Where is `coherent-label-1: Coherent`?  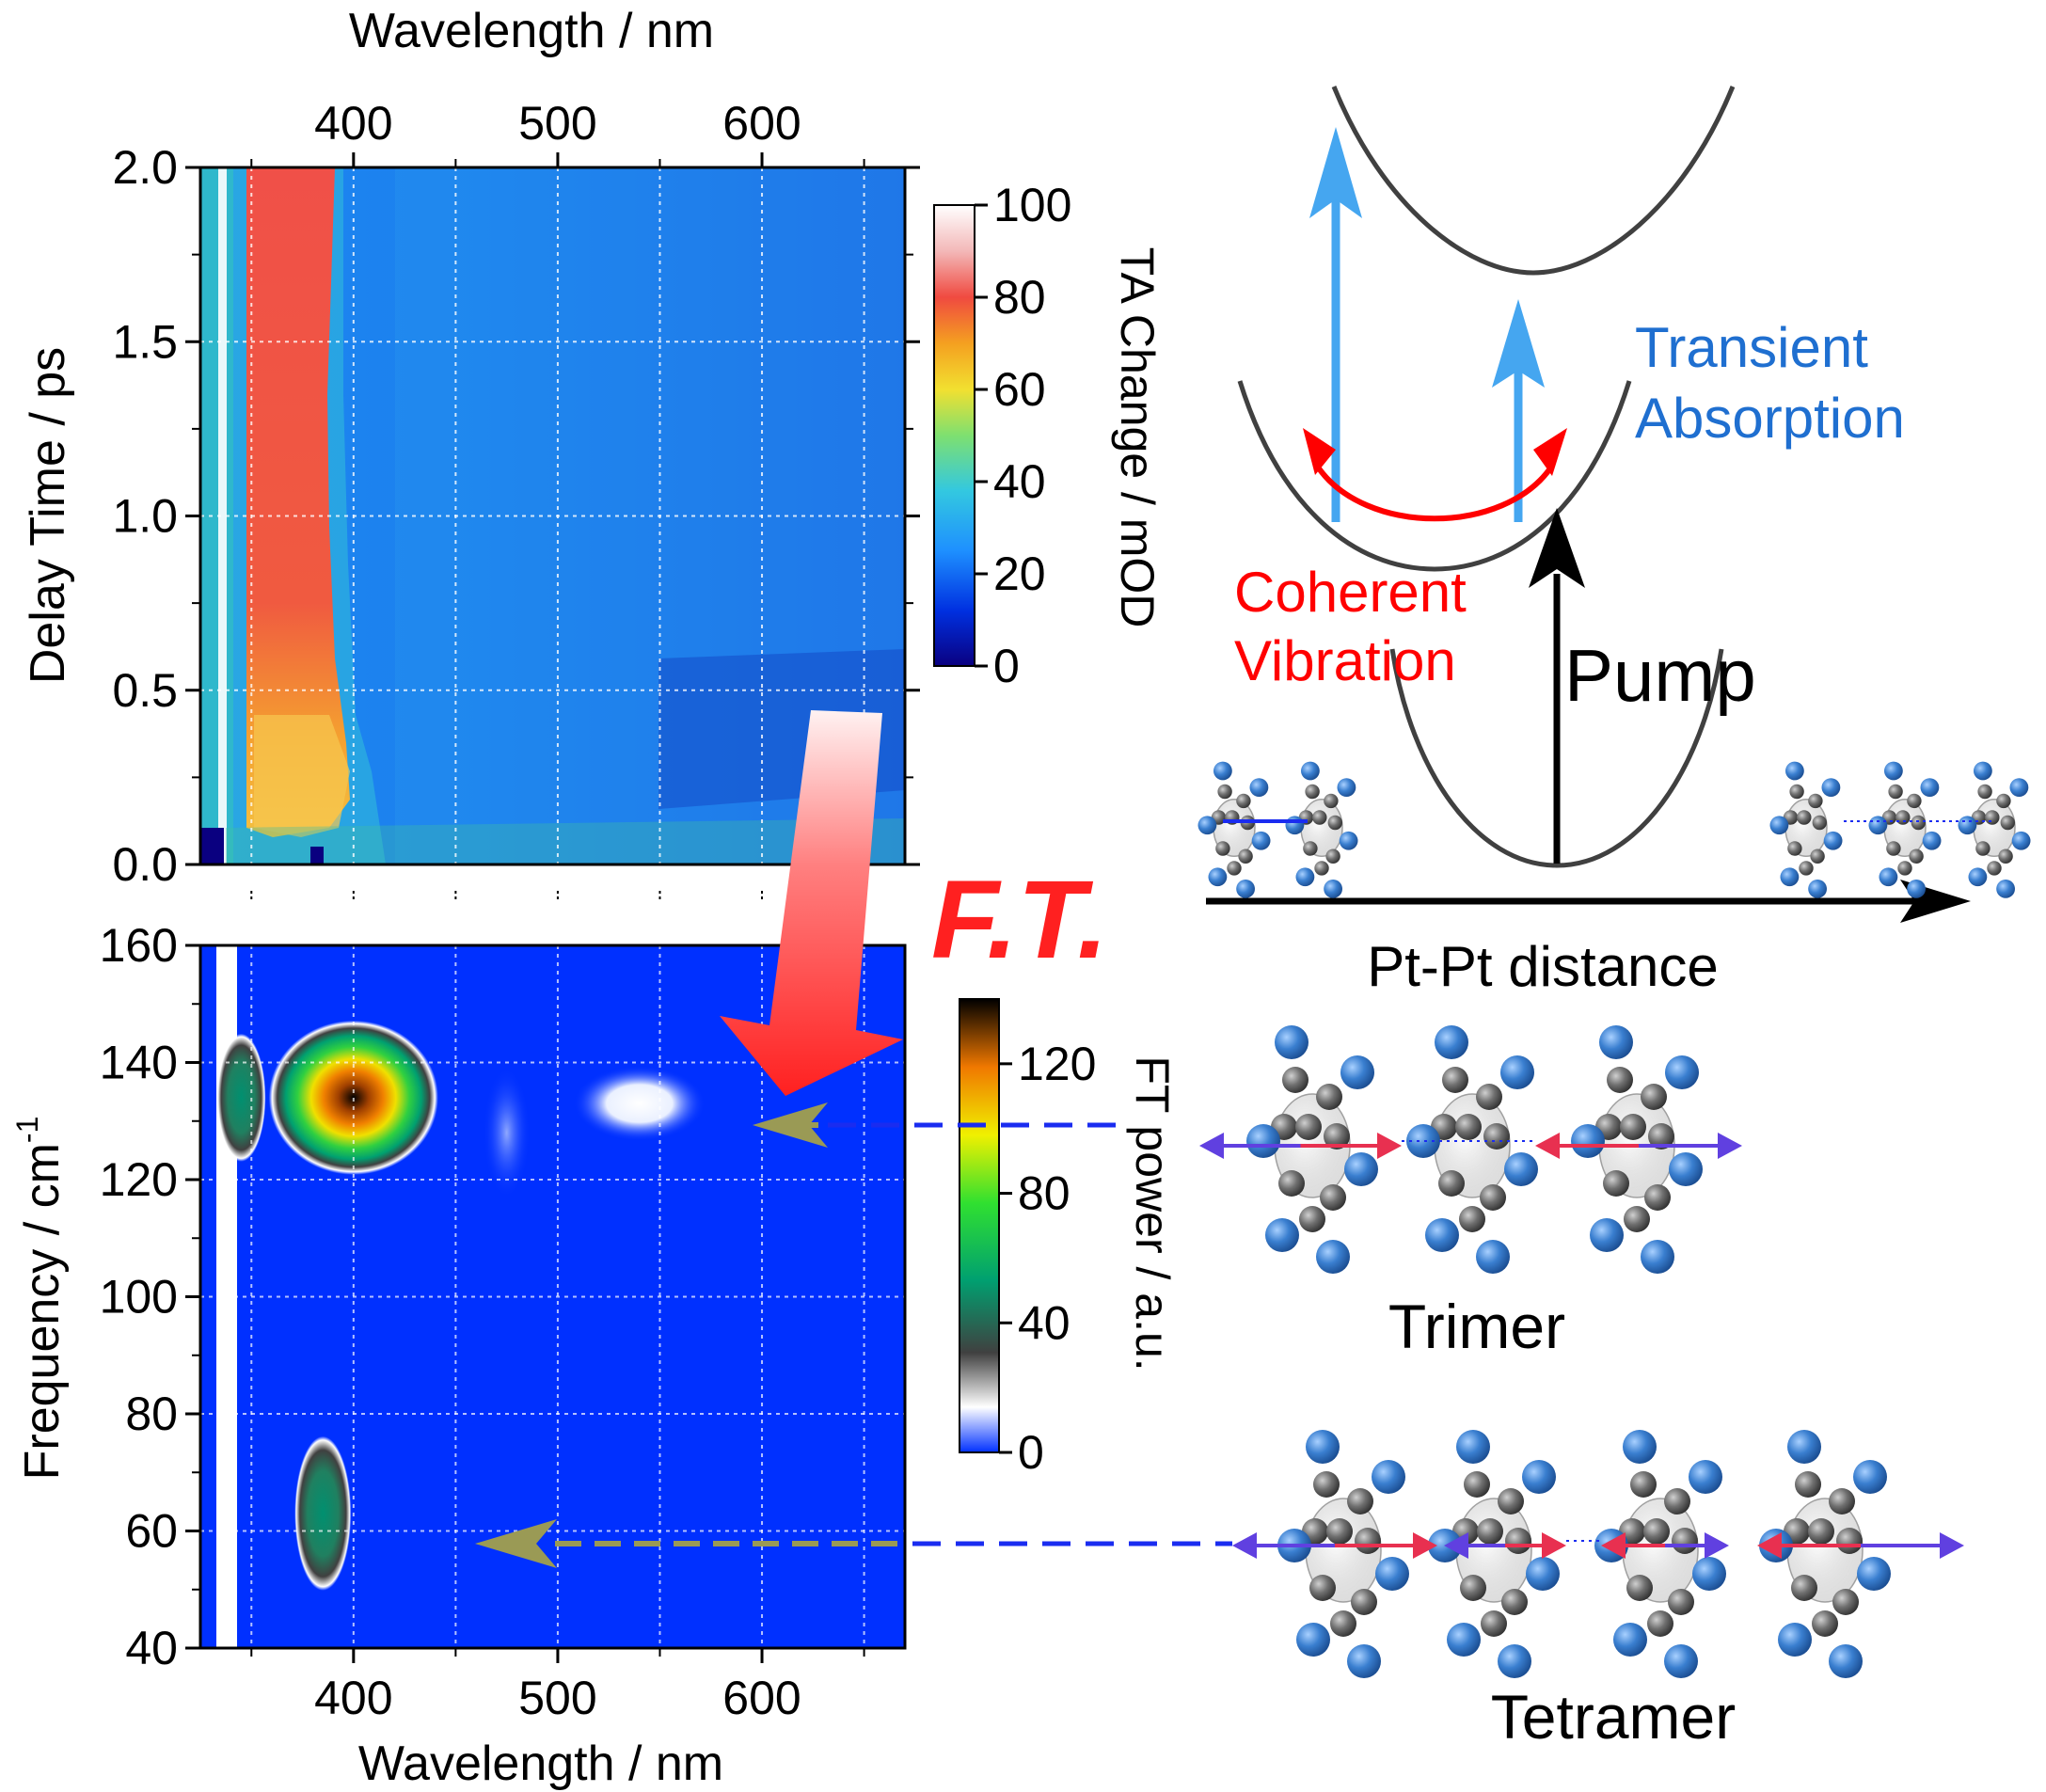 coherent-label-1: Coherent is located at coordinates (1350, 592).